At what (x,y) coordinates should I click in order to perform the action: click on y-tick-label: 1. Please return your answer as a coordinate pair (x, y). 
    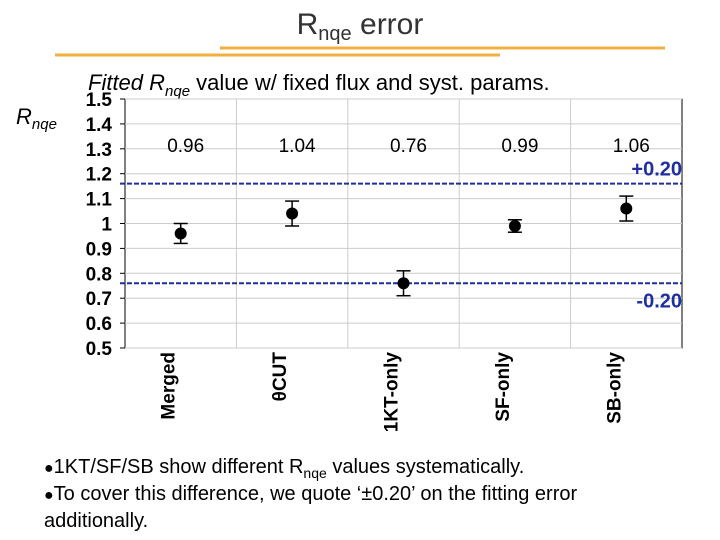
    Looking at the image, I should click on (106, 225).